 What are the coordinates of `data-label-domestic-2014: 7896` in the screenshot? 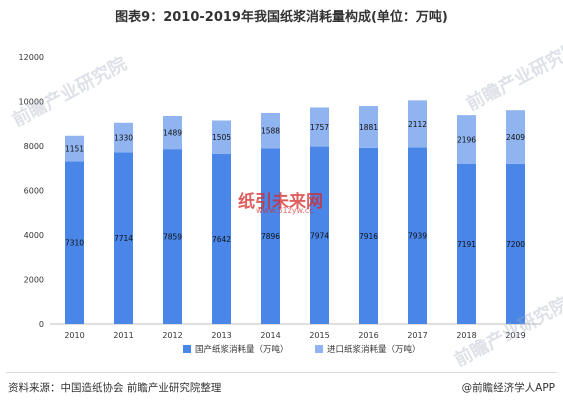 It's located at (270, 236).